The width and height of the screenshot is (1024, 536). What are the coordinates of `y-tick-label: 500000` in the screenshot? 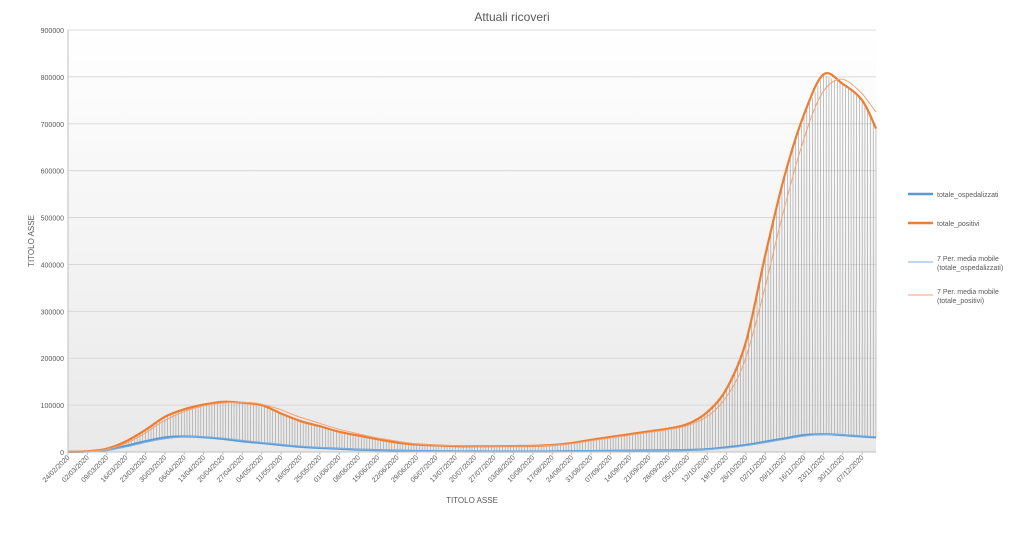 It's located at (52, 219).